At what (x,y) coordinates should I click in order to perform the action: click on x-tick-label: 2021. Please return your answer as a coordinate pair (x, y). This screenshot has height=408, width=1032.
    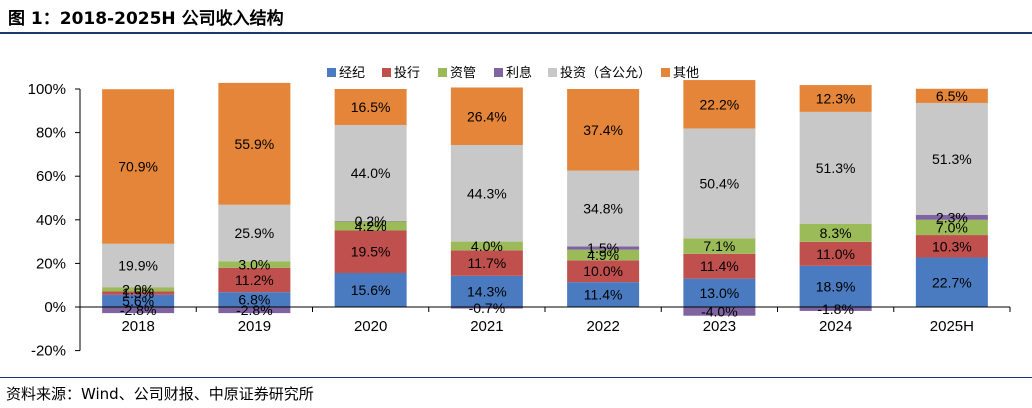
    Looking at the image, I should click on (486, 326).